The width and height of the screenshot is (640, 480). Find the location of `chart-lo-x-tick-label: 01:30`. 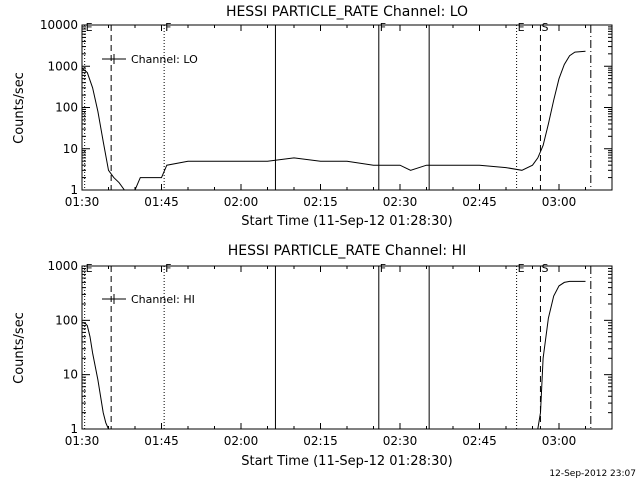

chart-lo-x-tick-label: 01:30 is located at coordinates (82, 202).